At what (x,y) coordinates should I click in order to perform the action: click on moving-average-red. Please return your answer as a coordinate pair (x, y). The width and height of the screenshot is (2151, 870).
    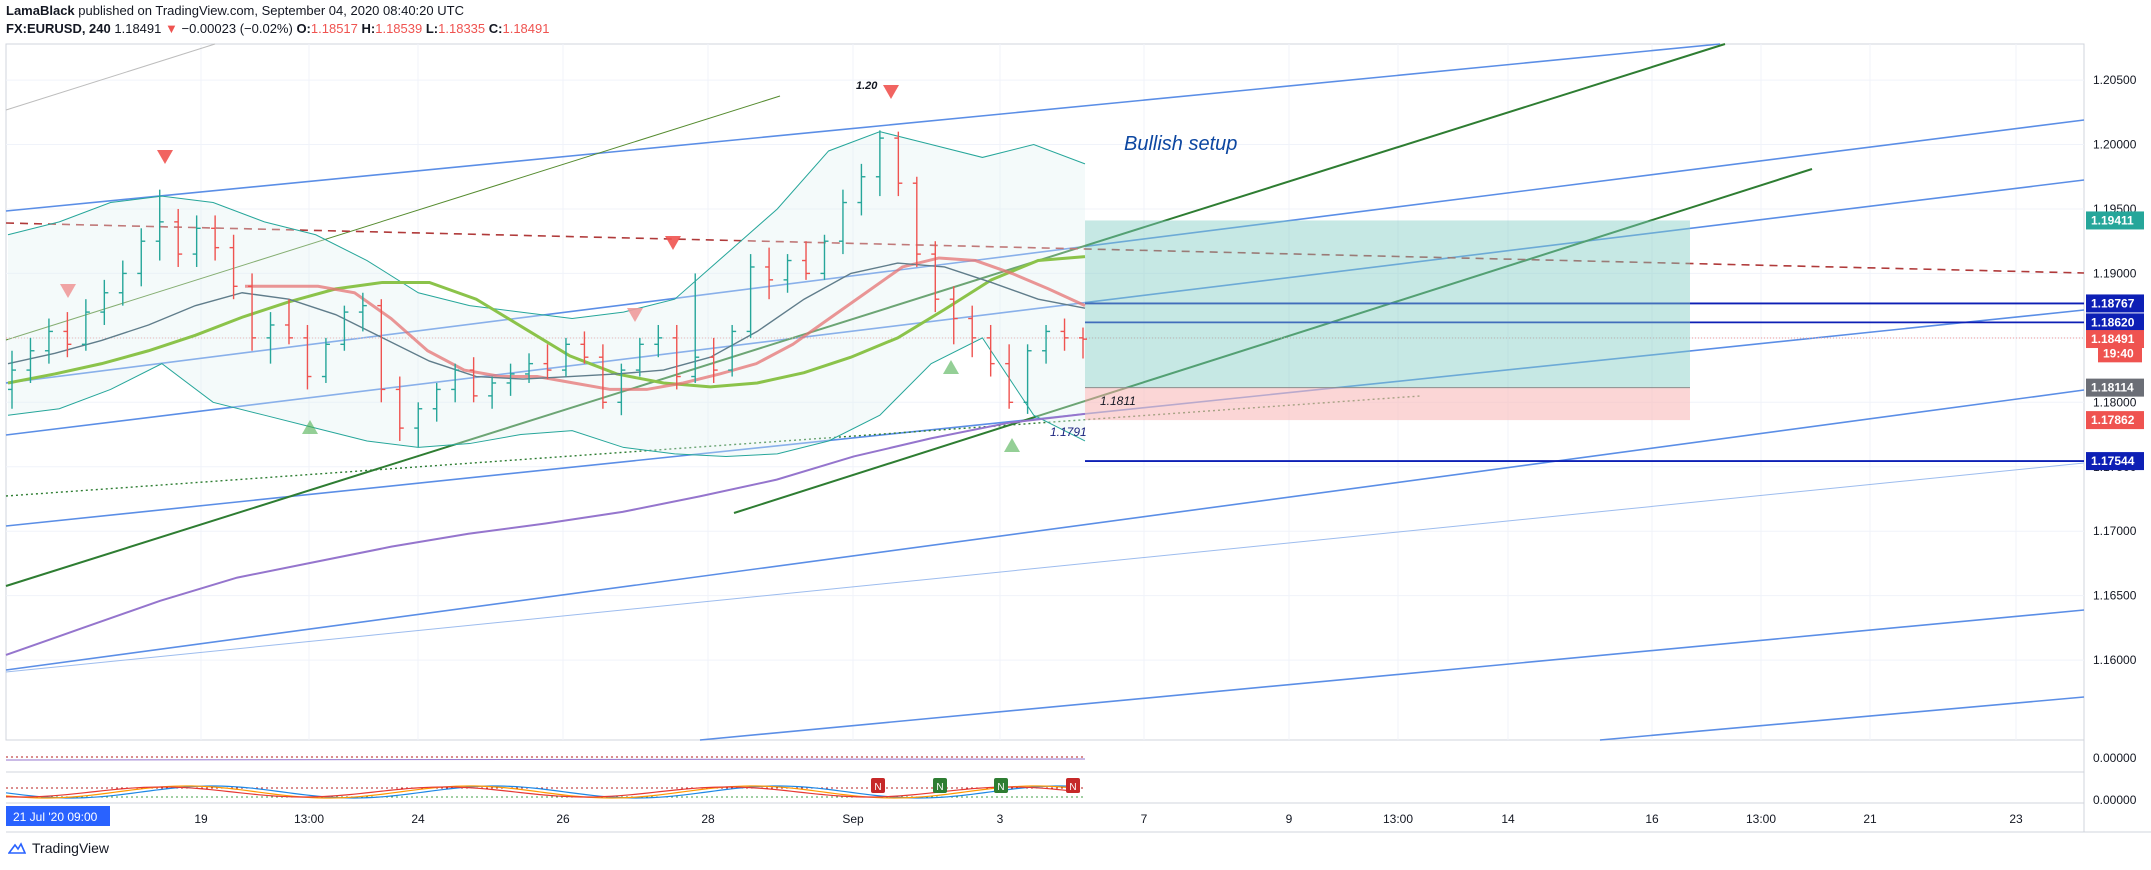
    Looking at the image, I should click on (665, 323).